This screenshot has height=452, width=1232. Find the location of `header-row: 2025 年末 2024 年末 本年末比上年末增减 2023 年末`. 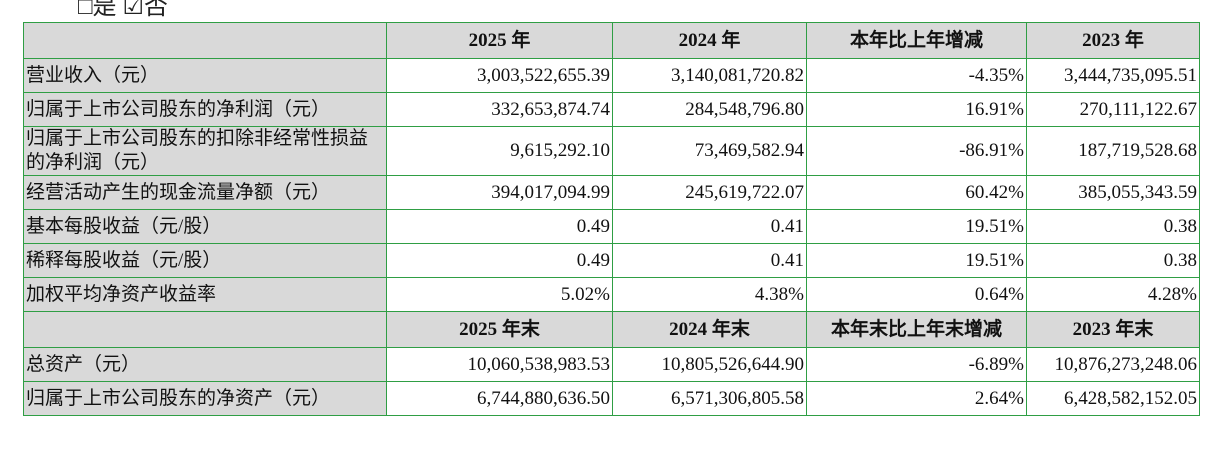

header-row: 2025 年末 2024 年末 本年末比上年末增减 2023 年末 is located at coordinates (611, 329).